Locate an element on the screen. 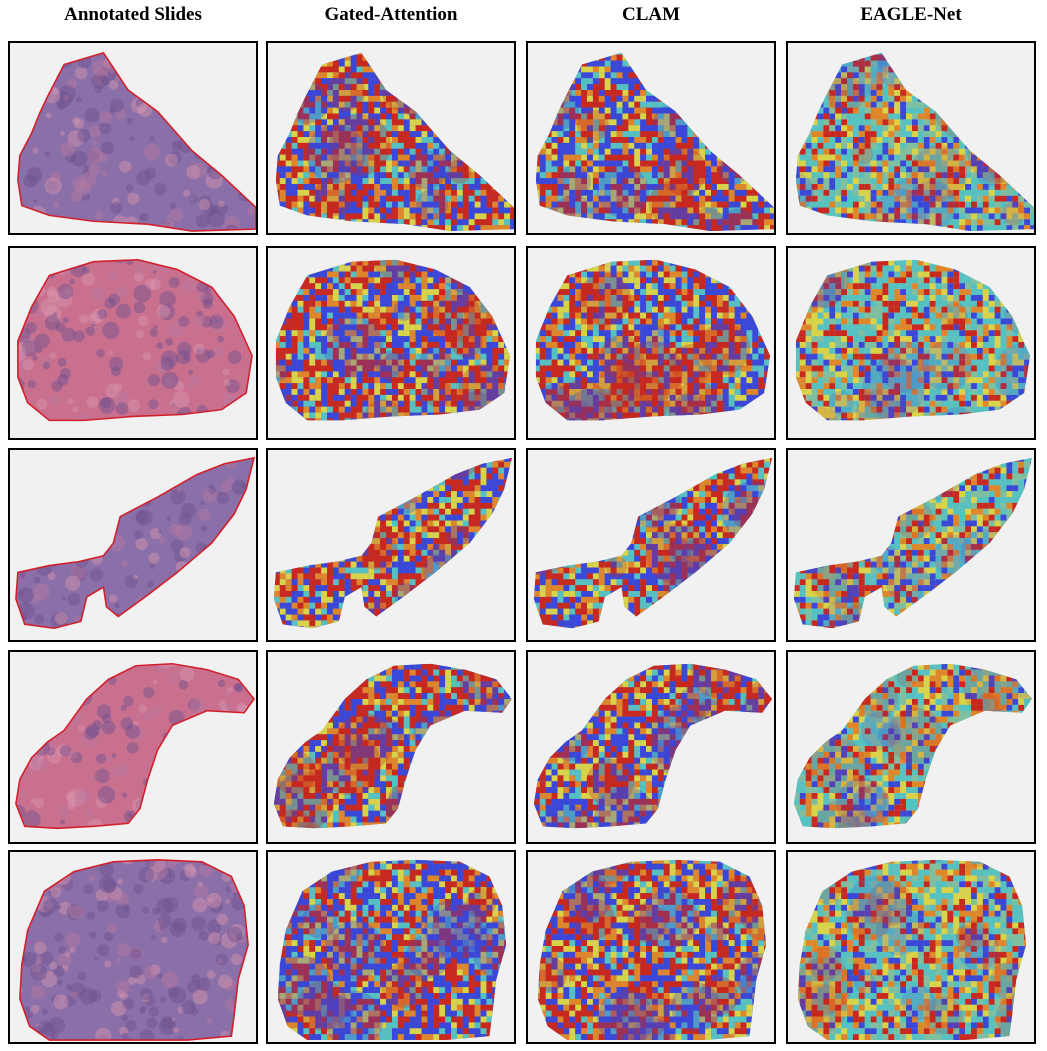 The height and width of the screenshot is (1051, 1047). column-title-ga: Gated-Attention is located at coordinates (391, 15).